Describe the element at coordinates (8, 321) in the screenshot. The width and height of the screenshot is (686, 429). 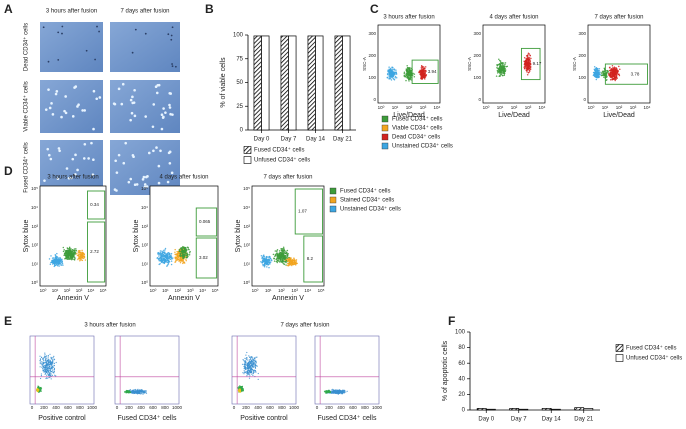
I see `panel-label: E` at that location.